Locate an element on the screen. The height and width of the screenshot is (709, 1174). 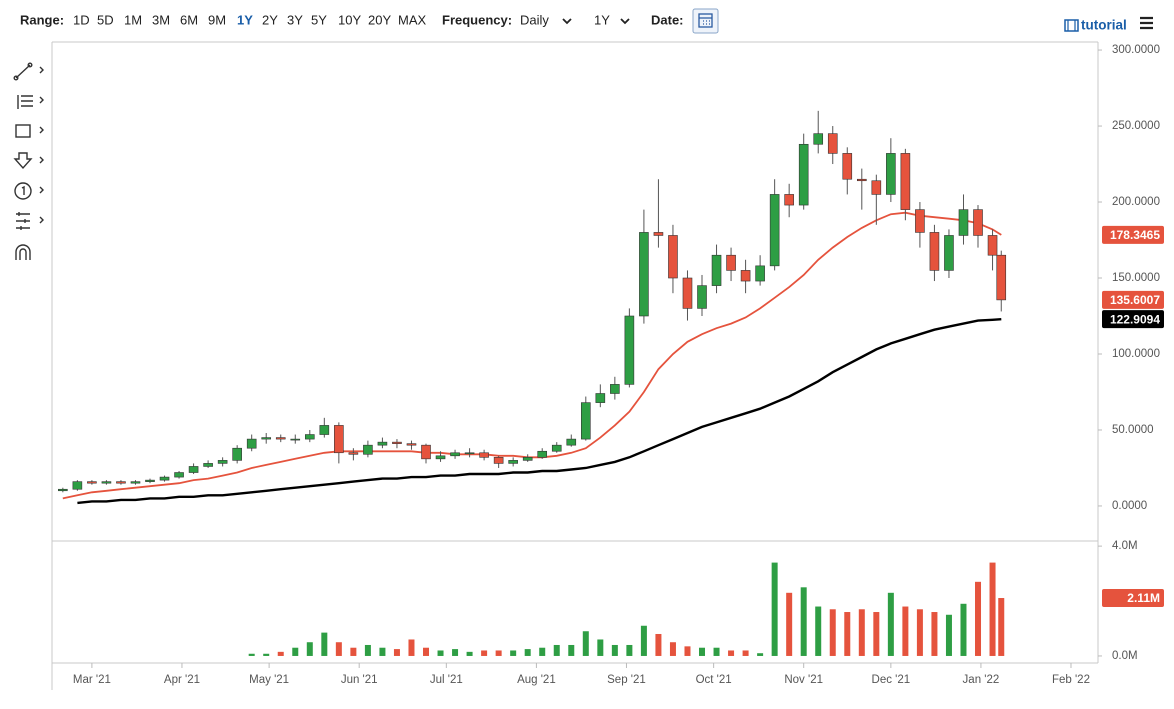
range-button: 6M is located at coordinates (189, 19).